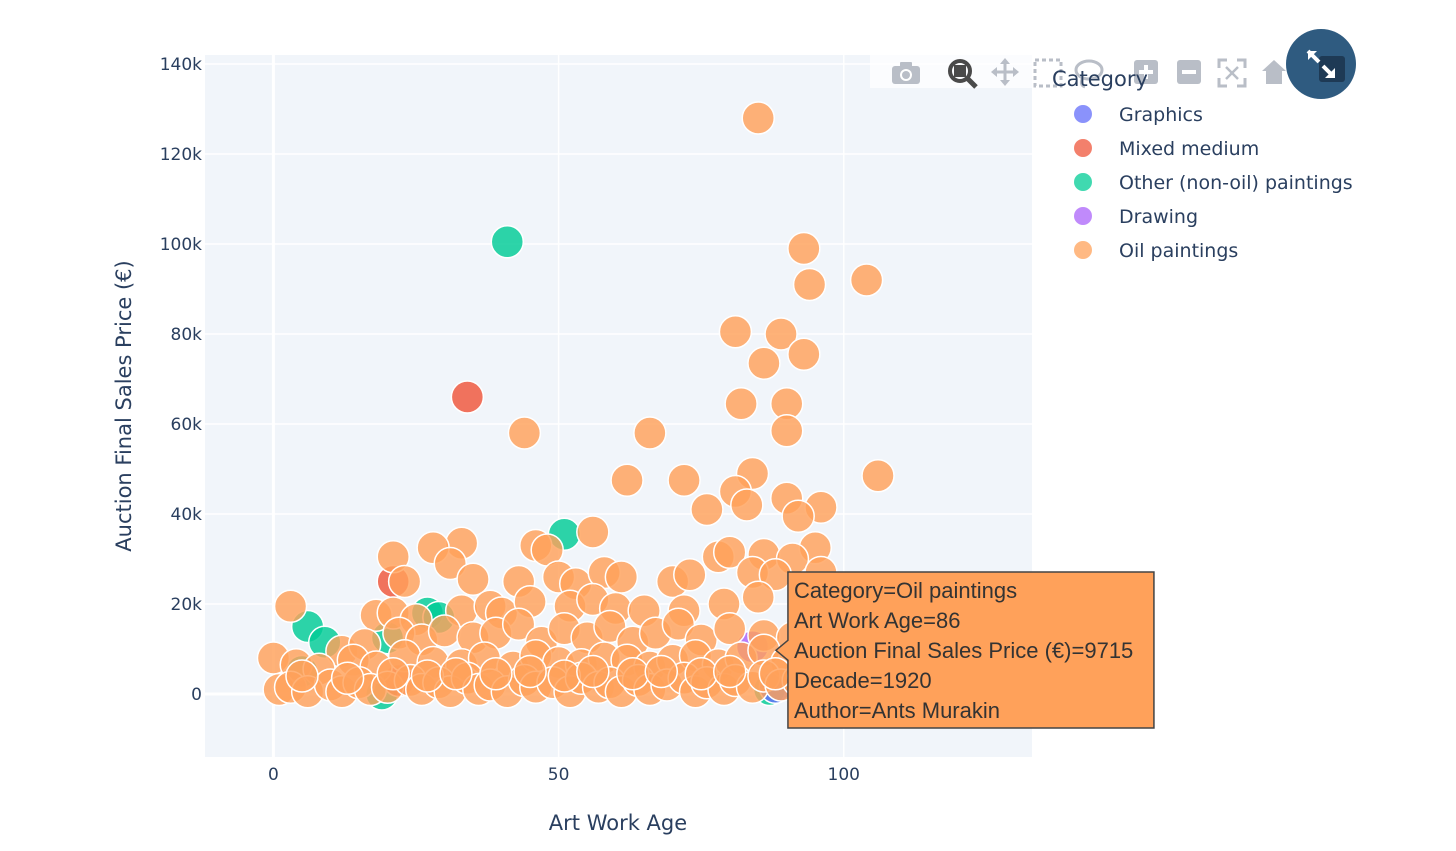  What do you see at coordinates (559, 775) in the screenshot?
I see `x-tick-label: 50` at bounding box center [559, 775].